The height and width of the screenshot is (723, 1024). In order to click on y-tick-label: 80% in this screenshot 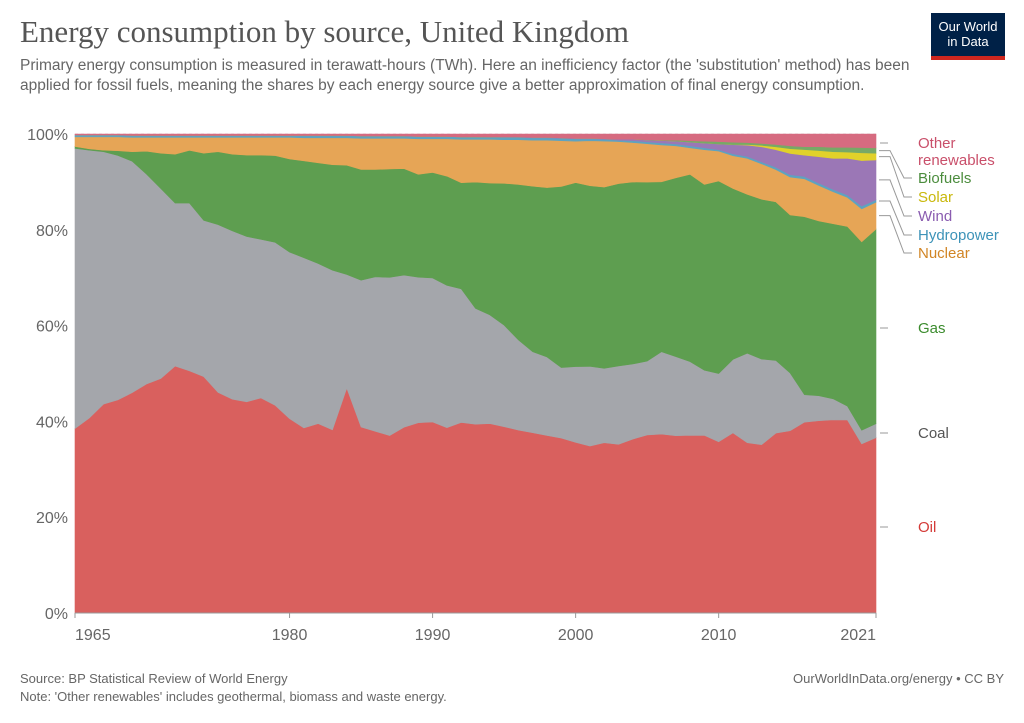, I will do `click(52, 231)`.